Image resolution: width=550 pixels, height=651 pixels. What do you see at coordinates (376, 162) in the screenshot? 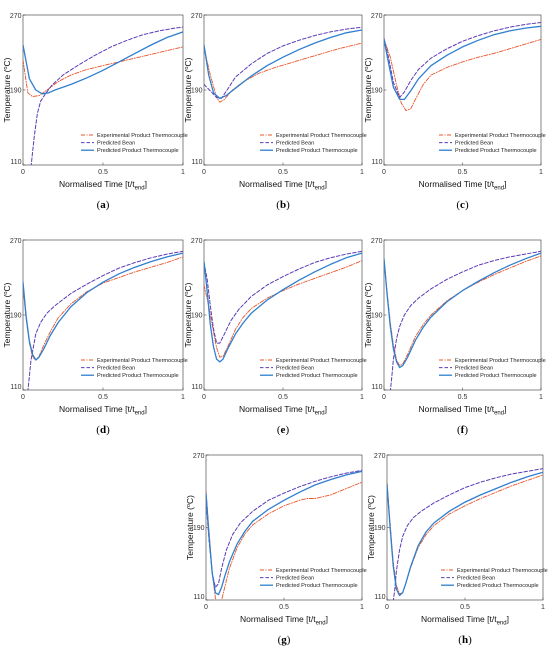
I see `y-tick-label: 110` at bounding box center [376, 162].